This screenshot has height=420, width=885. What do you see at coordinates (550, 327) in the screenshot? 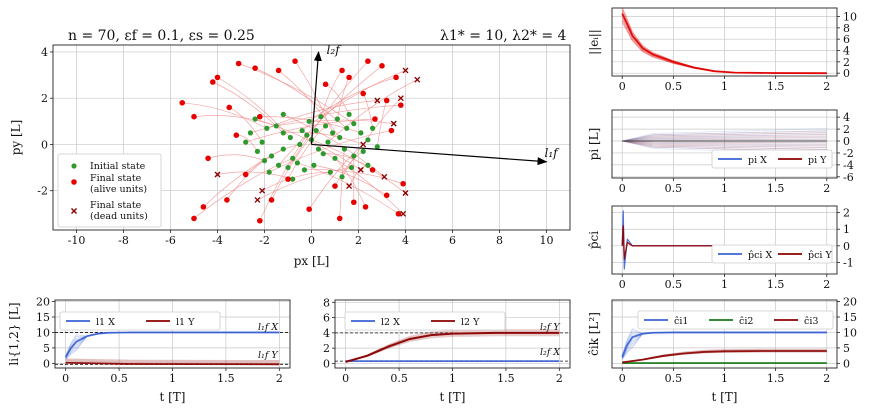
I see `ref-label: l₂f Y` at bounding box center [550, 327].